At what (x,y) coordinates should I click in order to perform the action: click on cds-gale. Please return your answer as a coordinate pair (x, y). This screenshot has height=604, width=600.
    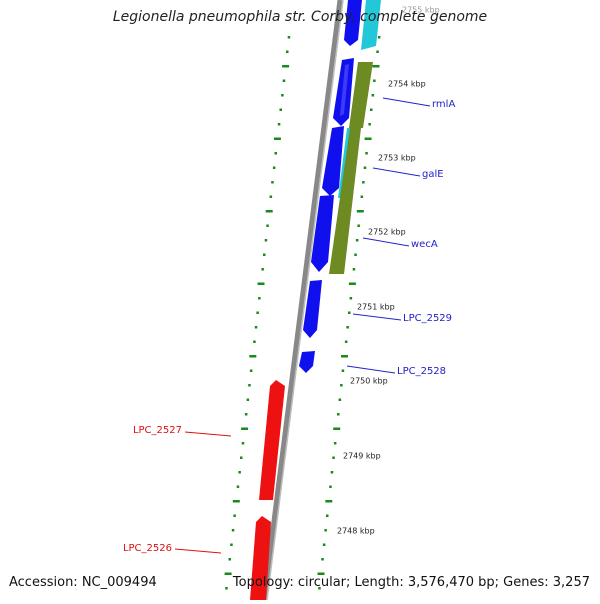
    Looking at the image, I should click on (333, 161).